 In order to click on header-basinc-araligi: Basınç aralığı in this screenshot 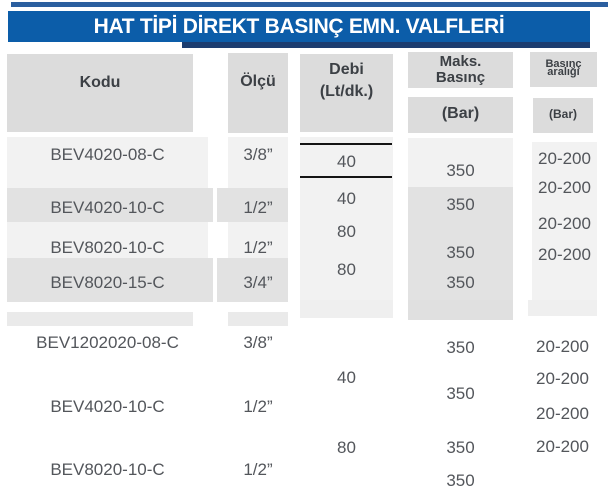, I will do `click(563, 69)`.